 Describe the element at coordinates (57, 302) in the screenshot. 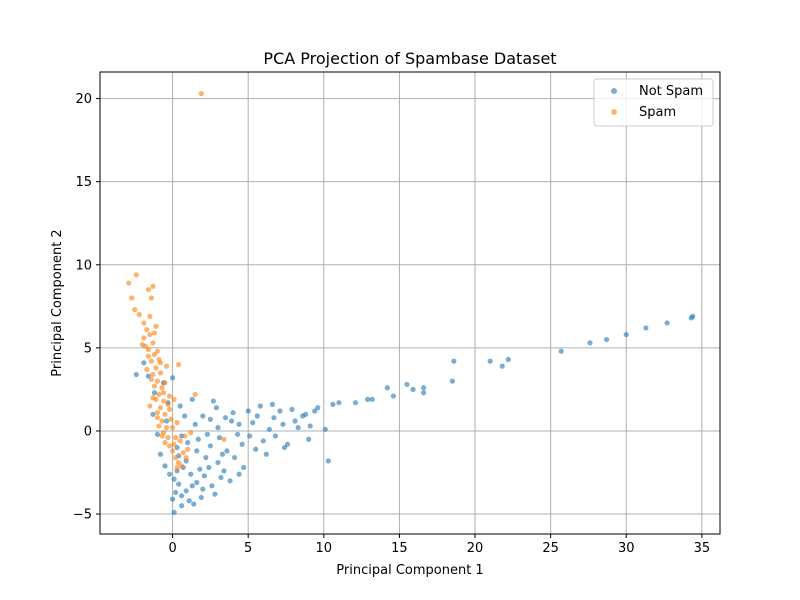

I see `y-axis-label: Principal Component 2` at that location.